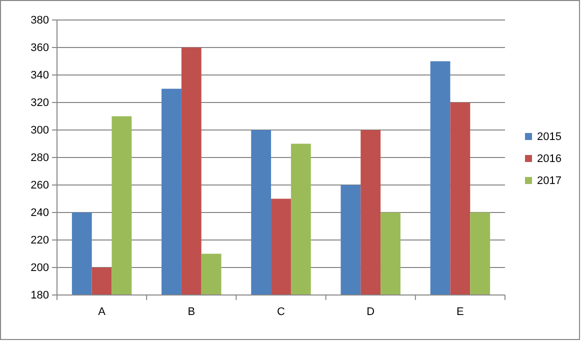 Image resolution: width=581 pixels, height=341 pixels. I want to click on legend-label: 2015, so click(549, 137).